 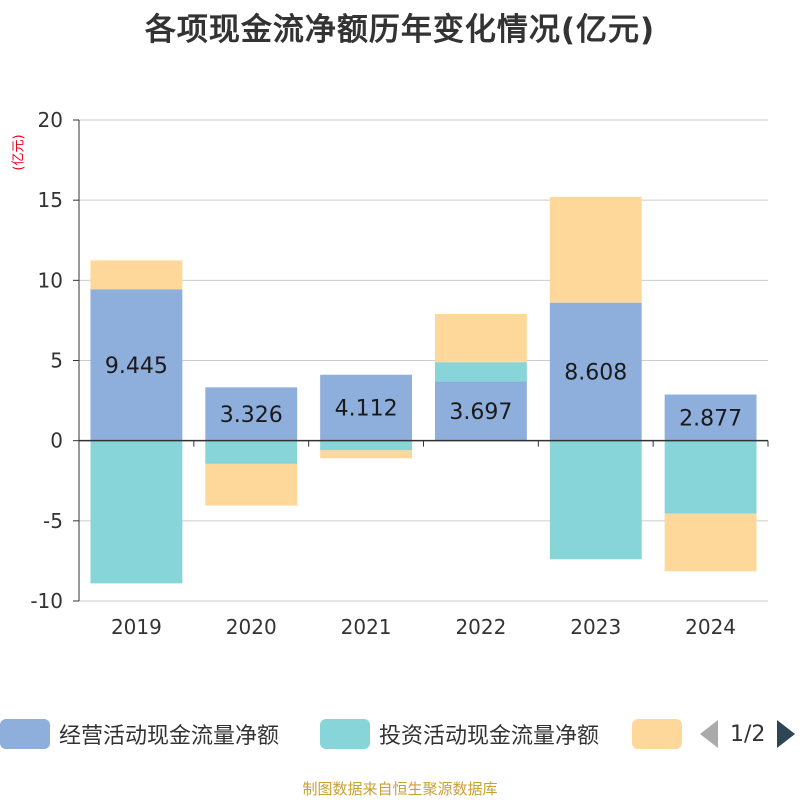 I want to click on legend-pager: 1/2, so click(x=748, y=734).